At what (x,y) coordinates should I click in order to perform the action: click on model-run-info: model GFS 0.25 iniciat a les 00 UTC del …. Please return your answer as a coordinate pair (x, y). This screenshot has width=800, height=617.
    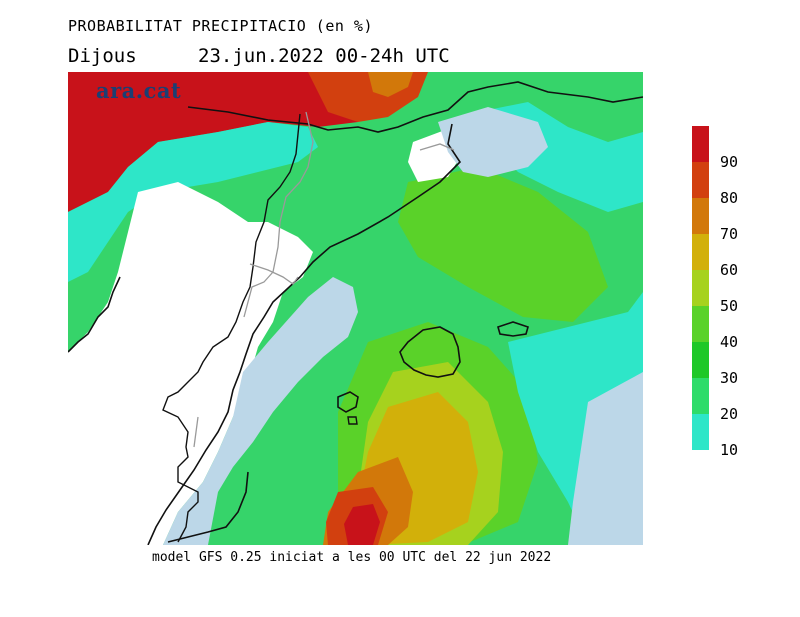
    Looking at the image, I should click on (352, 557).